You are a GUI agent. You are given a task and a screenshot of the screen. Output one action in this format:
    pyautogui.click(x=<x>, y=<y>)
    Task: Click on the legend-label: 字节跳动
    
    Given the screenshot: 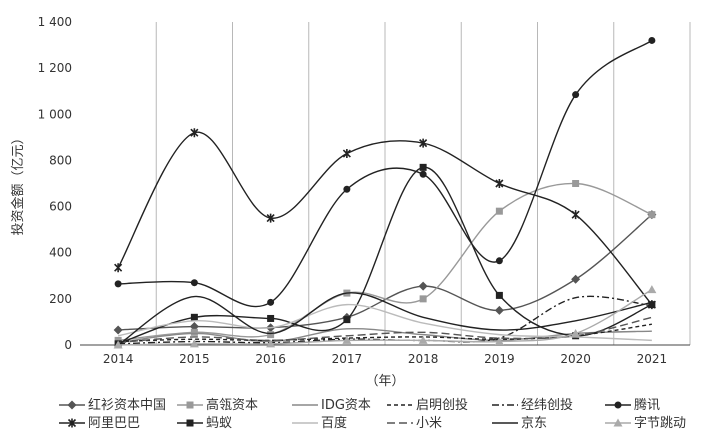 What is the action you would take?
    pyautogui.click(x=660, y=423)
    